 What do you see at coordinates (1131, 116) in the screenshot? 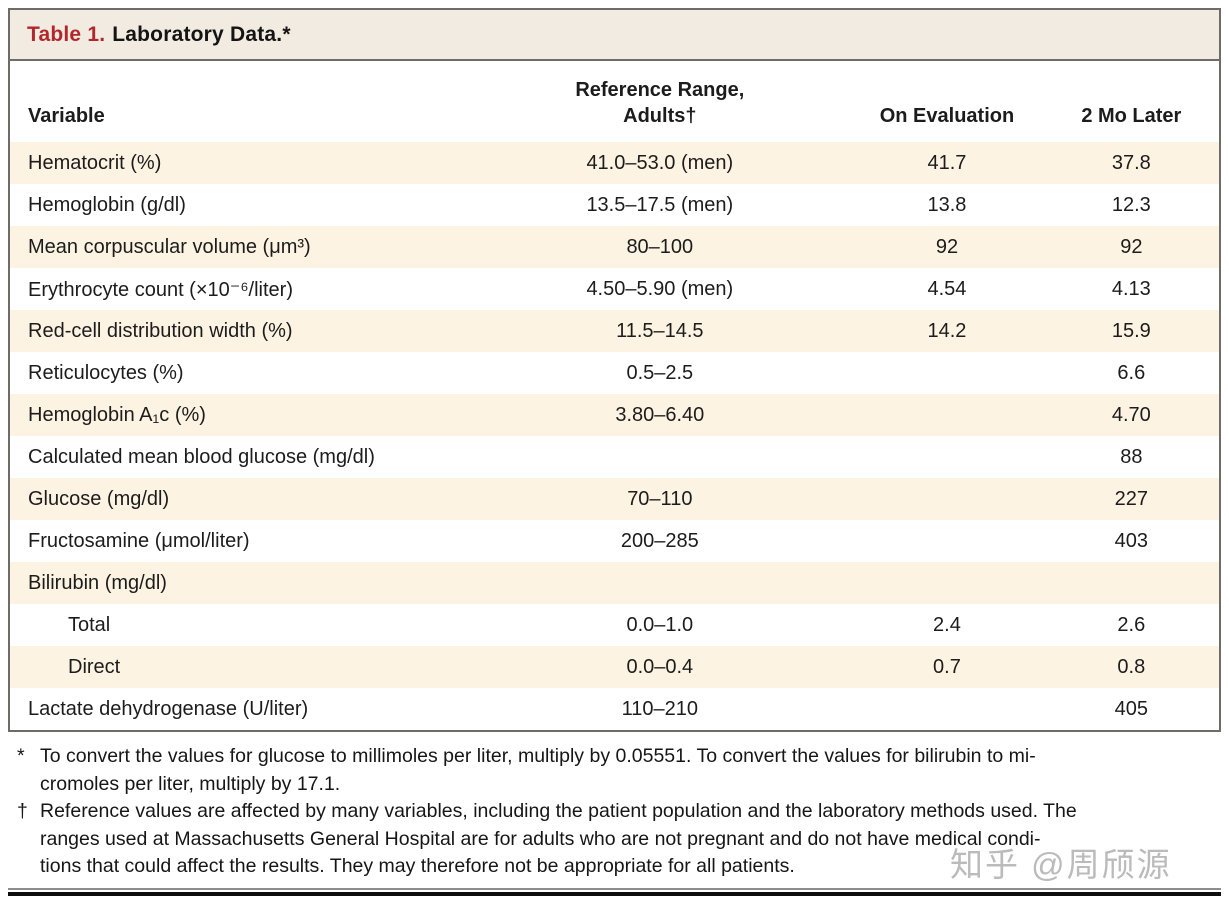
I see `col-header-2mo-later: 2 Mo Later` at bounding box center [1131, 116].